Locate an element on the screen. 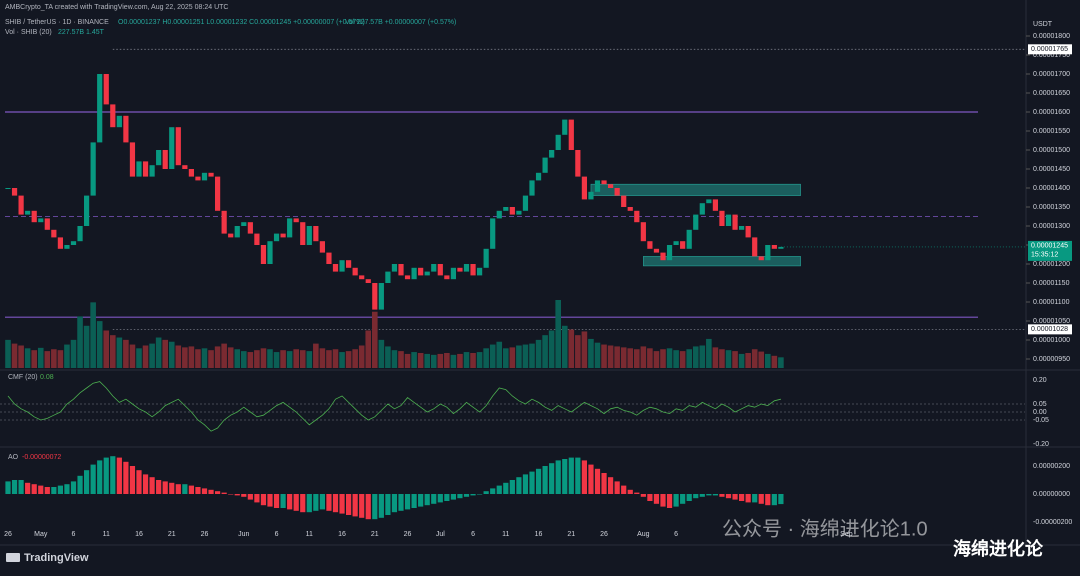  x-tick-label: 6 is located at coordinates (74, 534).